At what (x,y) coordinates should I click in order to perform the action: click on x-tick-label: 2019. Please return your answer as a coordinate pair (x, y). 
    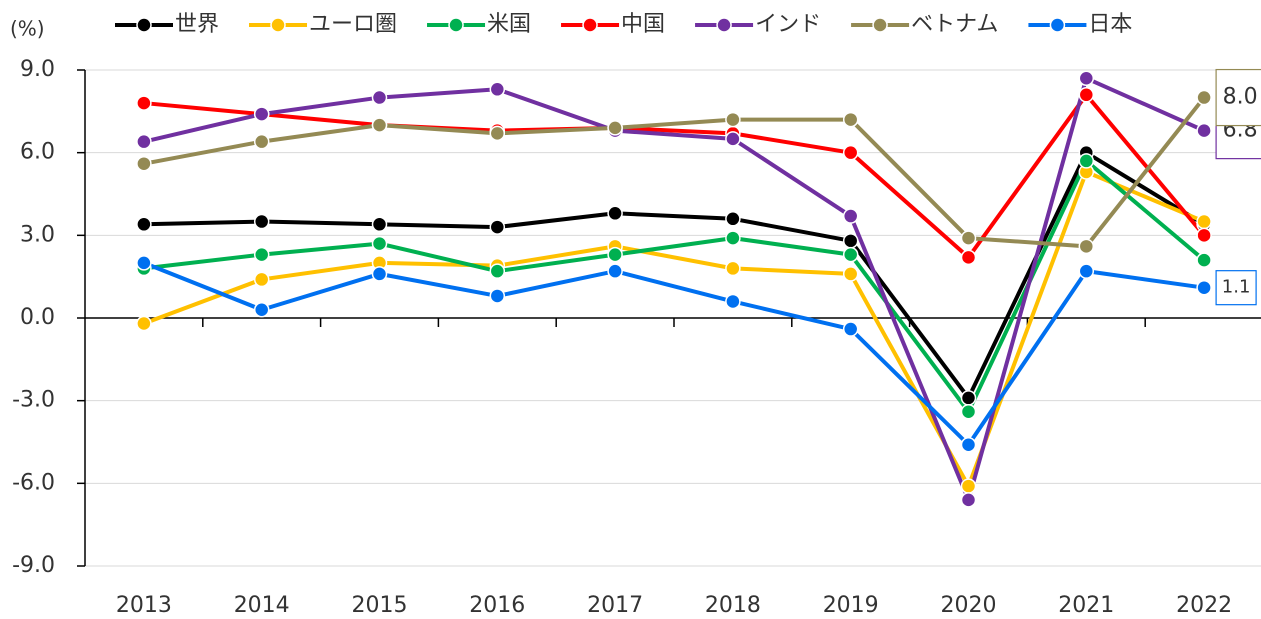
    Looking at the image, I should click on (851, 605).